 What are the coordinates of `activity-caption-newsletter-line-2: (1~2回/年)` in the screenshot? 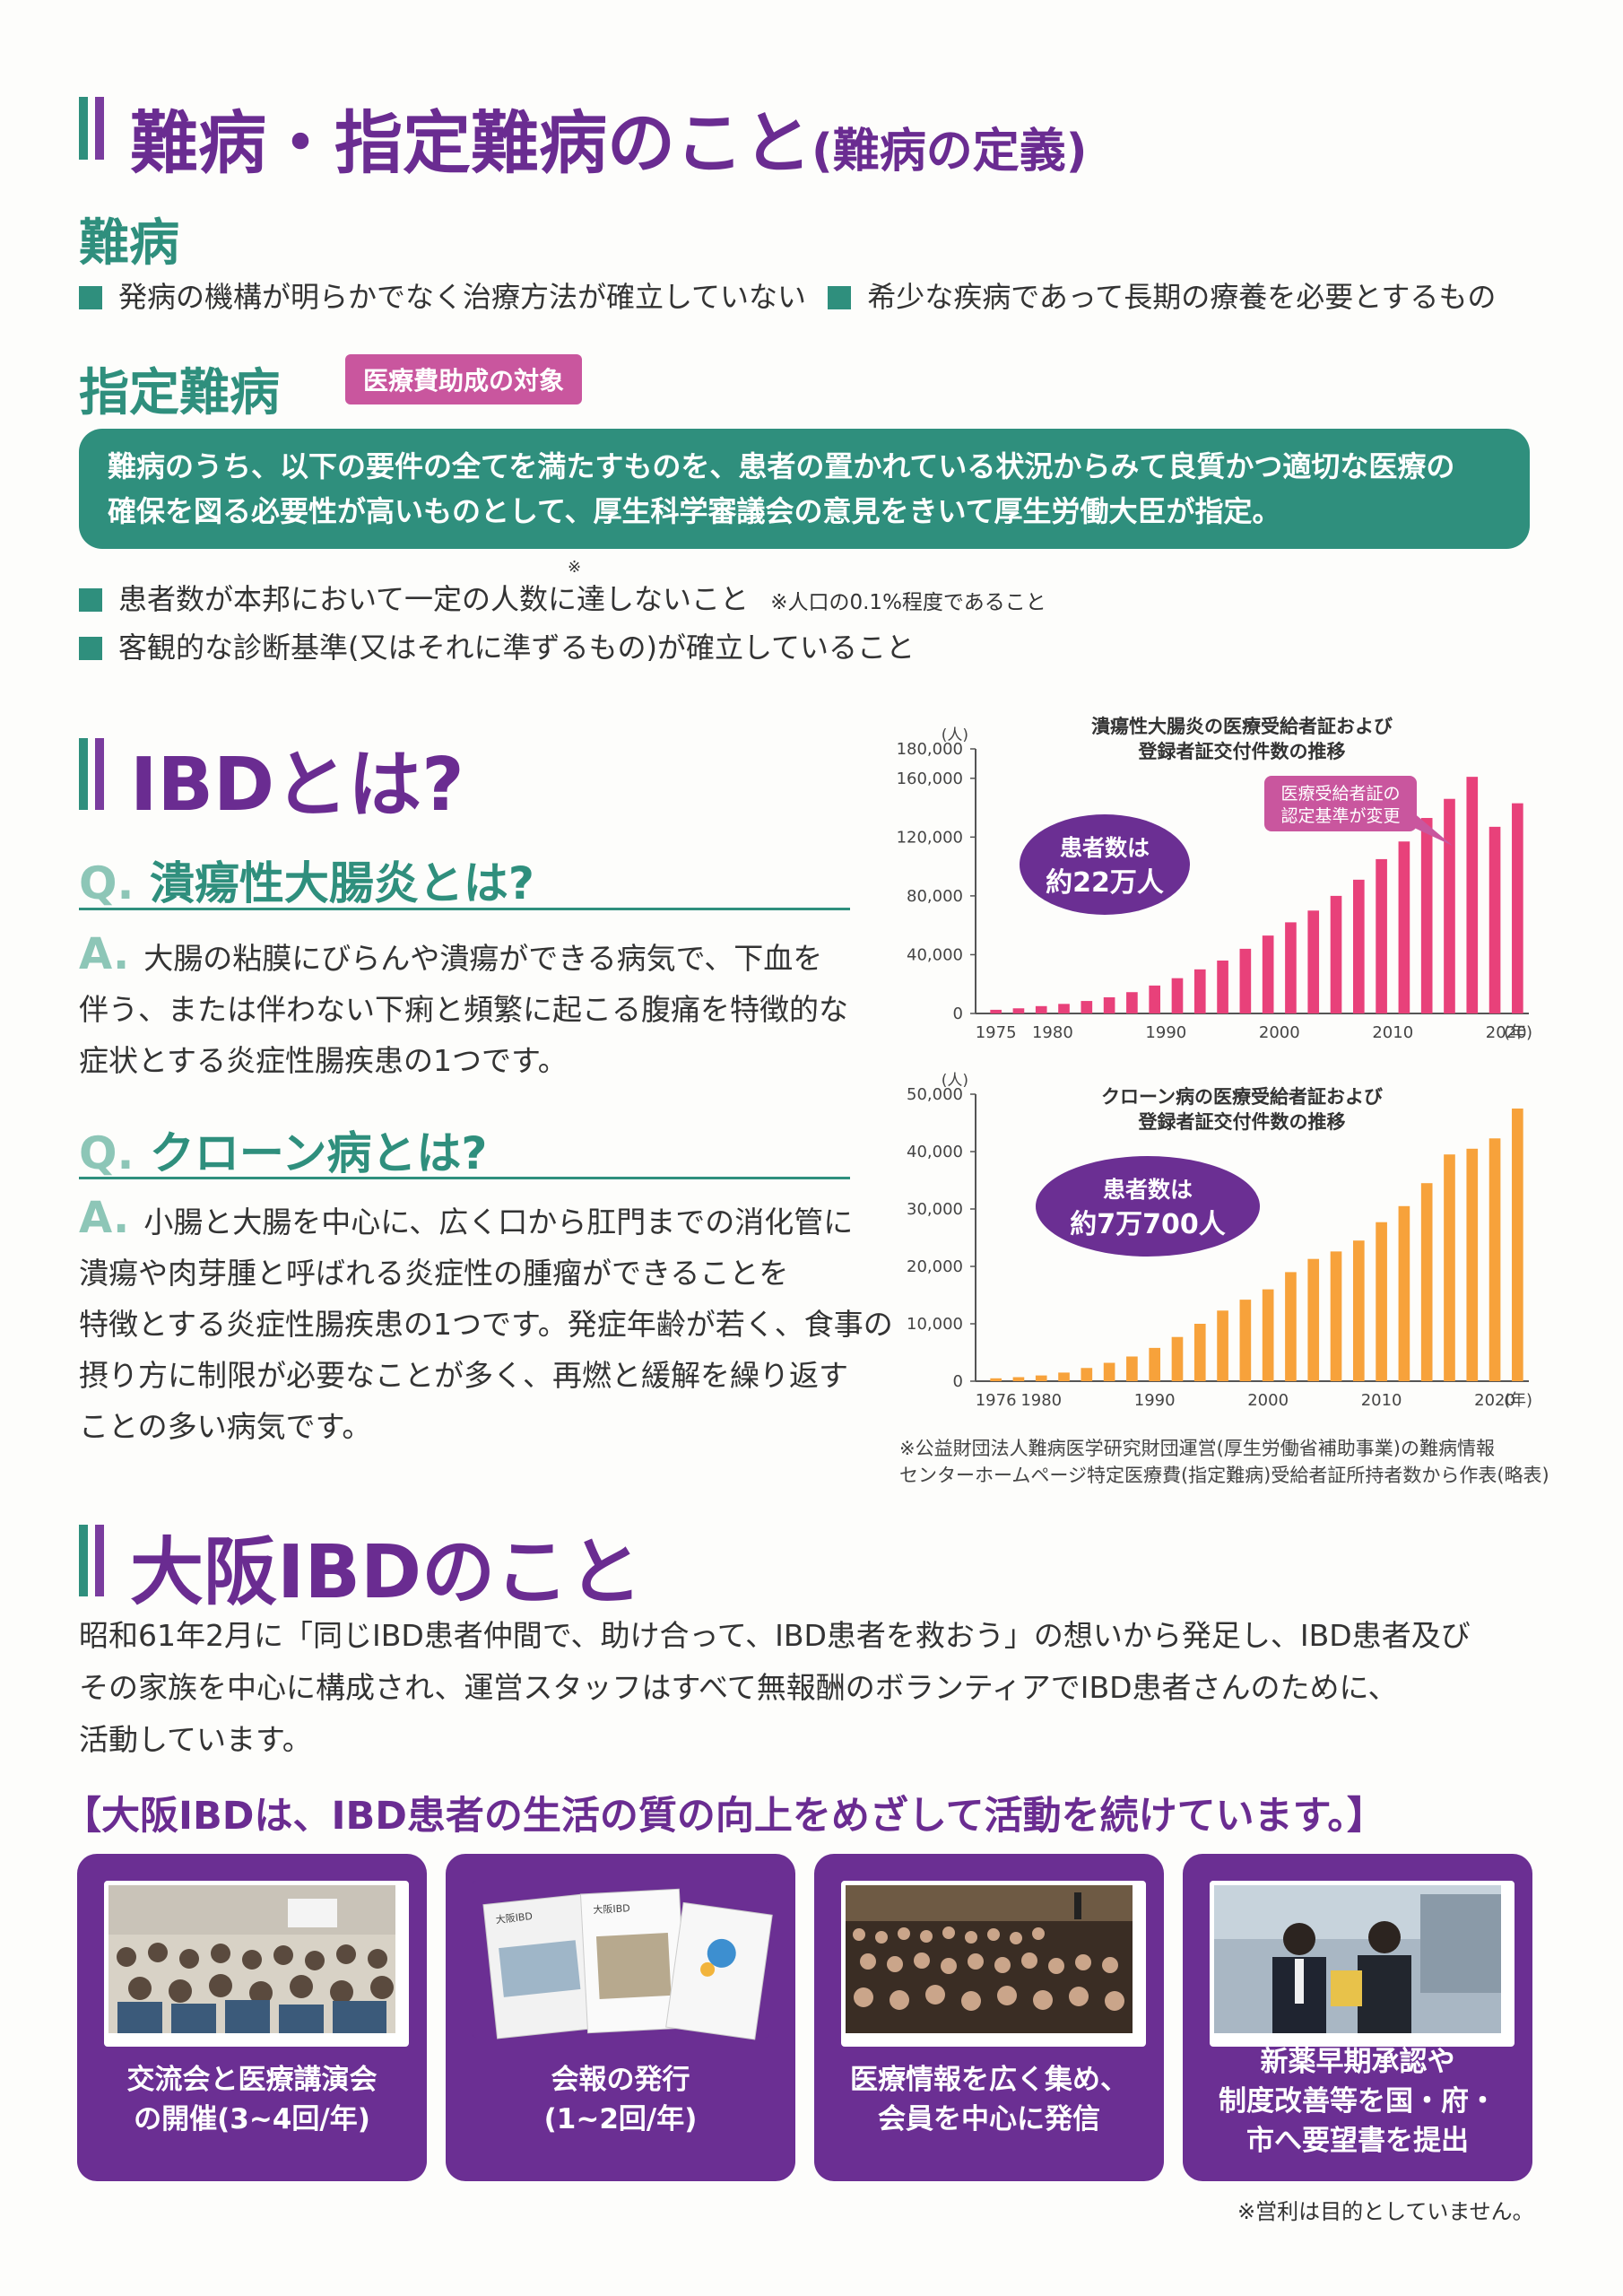 It's located at (620, 2119).